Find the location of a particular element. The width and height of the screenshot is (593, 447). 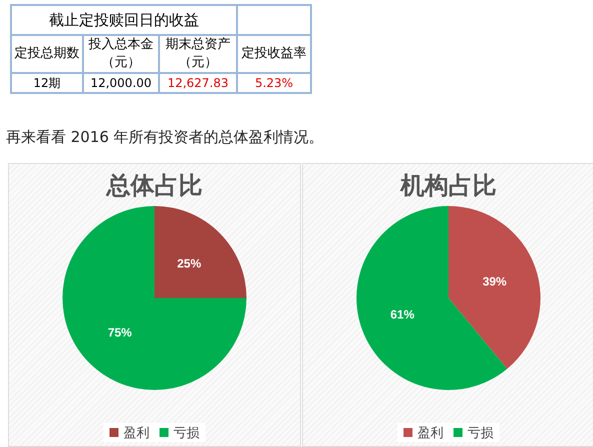

text: 期末总资产（元） is located at coordinates (198, 54).